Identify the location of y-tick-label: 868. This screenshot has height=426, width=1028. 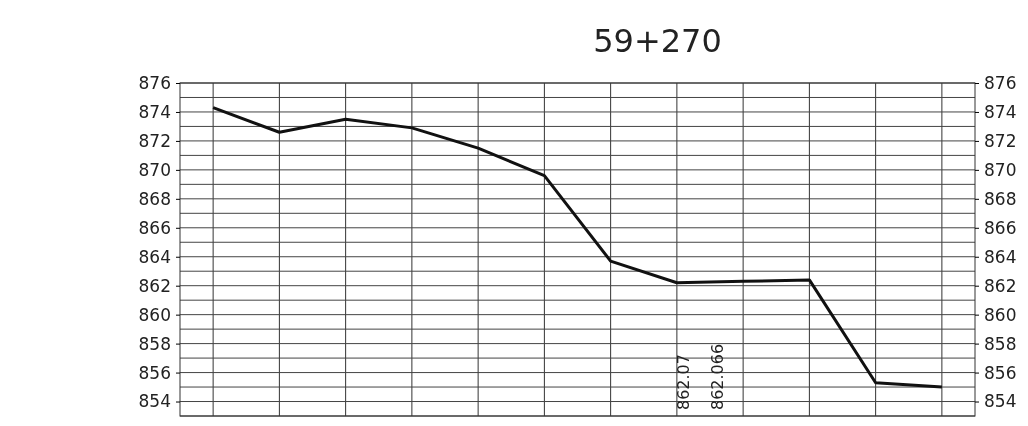
(154, 198).